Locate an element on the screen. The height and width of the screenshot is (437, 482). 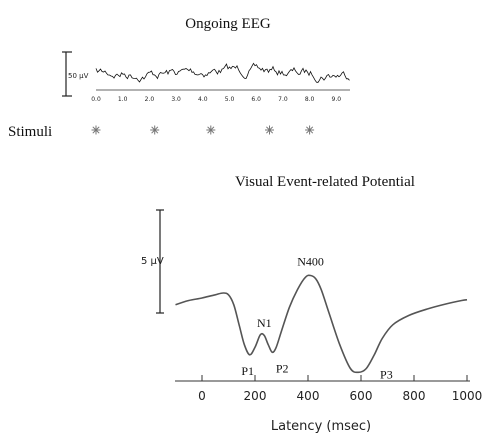
erp-x-tick-label: 600 is located at coordinates (361, 396).